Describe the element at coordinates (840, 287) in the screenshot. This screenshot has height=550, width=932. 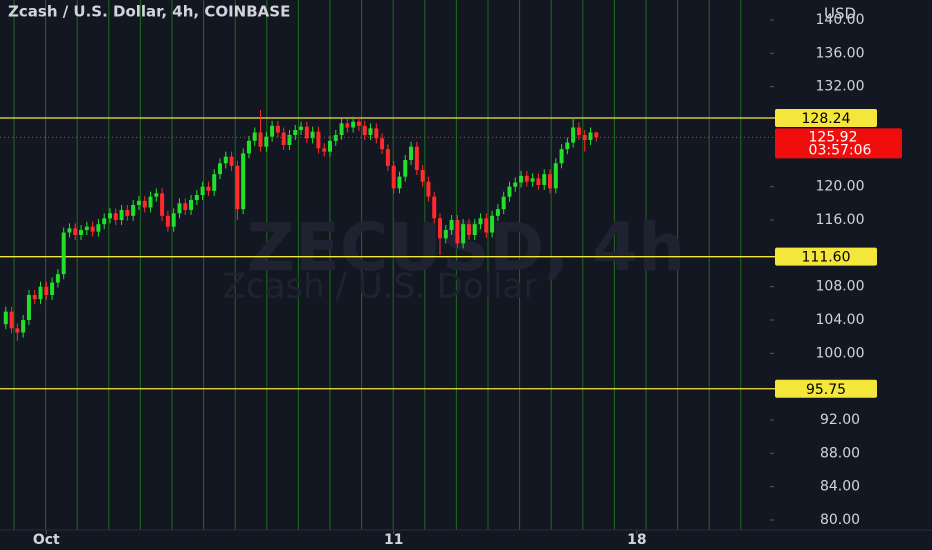
I see `y-tick-label: 108.00` at that location.